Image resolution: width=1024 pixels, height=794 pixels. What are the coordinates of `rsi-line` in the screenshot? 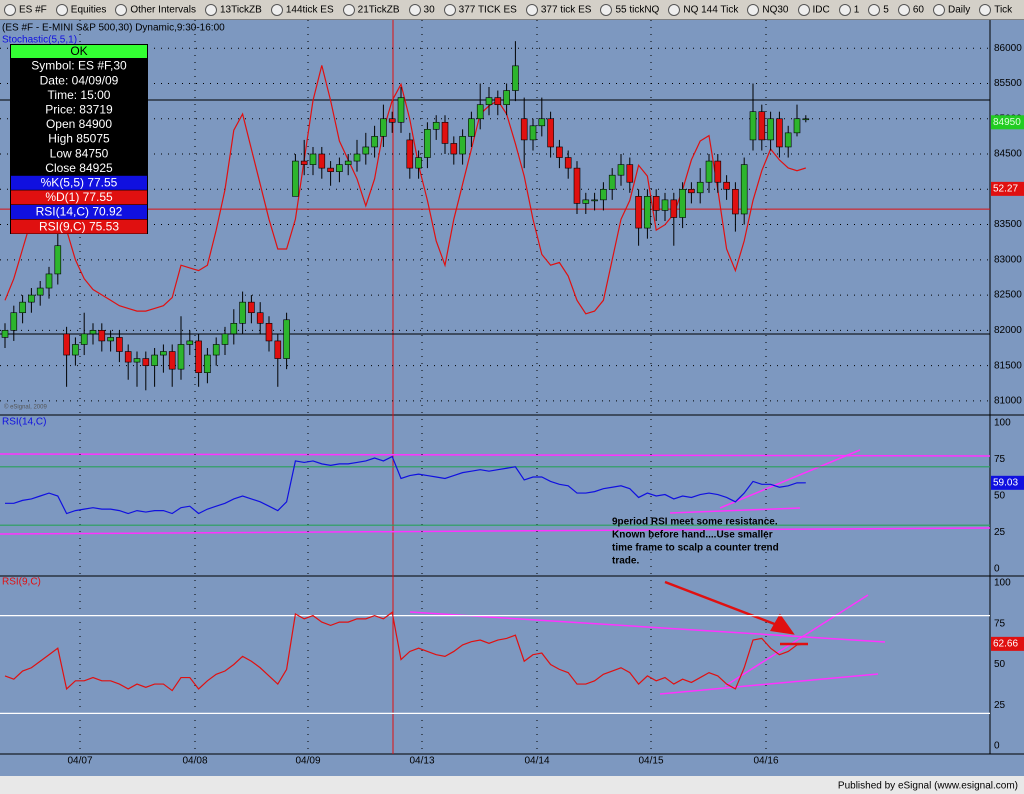 It's located at (405, 651).